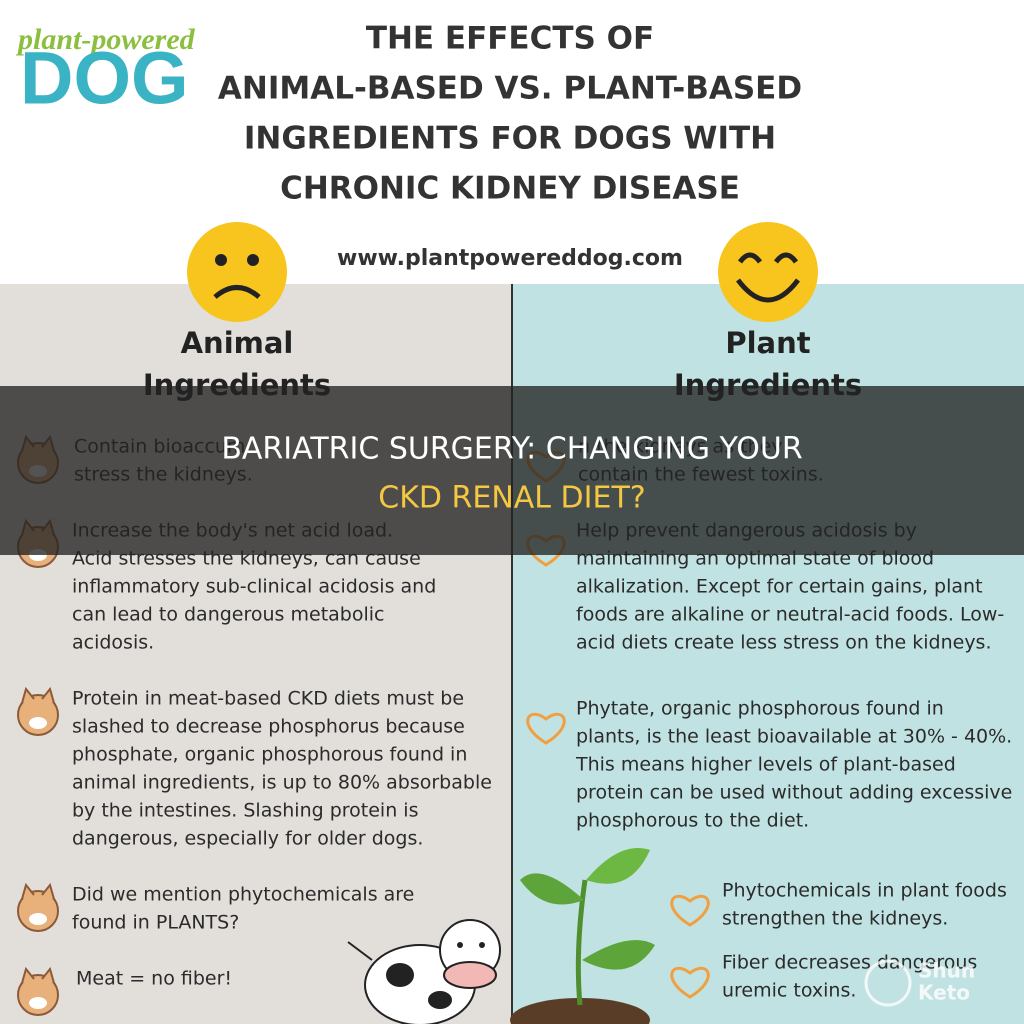 The height and width of the screenshot is (1024, 1024). What do you see at coordinates (510, 39) in the screenshot?
I see `title-line: THE EFFECTS OF` at bounding box center [510, 39].